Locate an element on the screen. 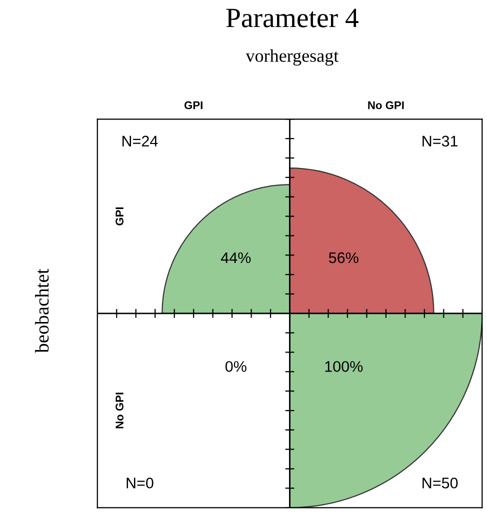  text: N=0 is located at coordinates (140, 483).